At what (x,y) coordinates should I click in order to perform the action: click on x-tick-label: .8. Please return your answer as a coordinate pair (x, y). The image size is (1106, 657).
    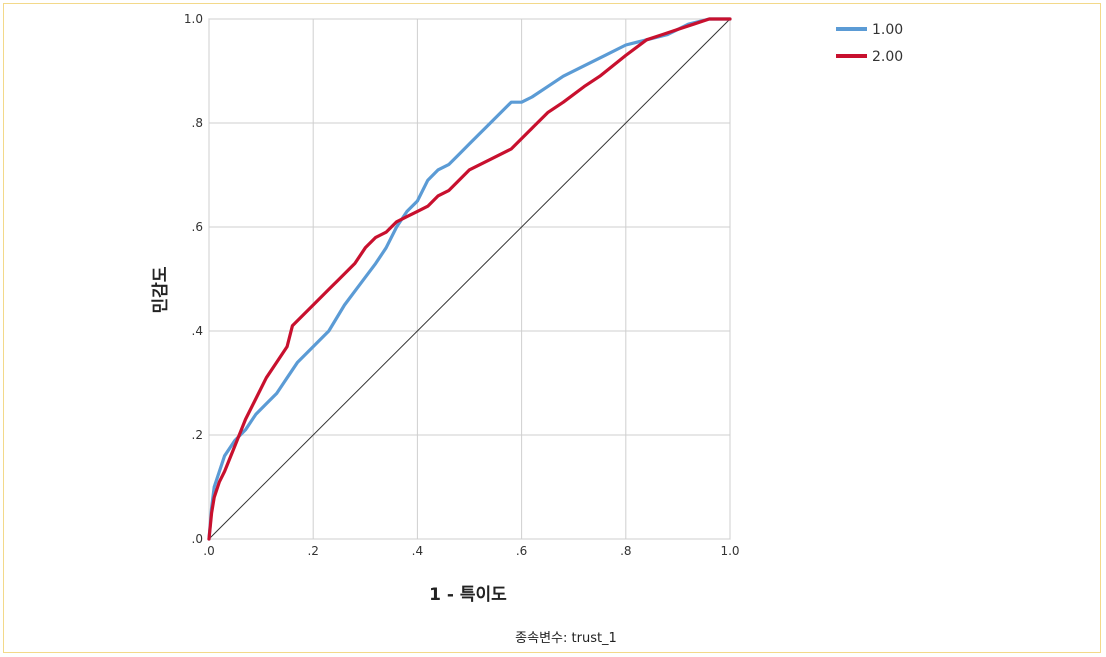
    Looking at the image, I should click on (625, 551).